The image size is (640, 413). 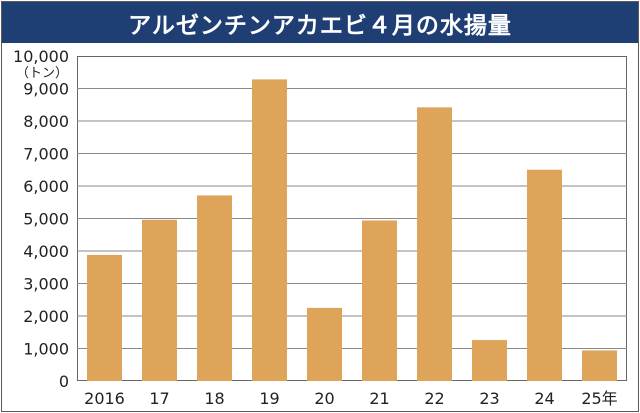 I want to click on x-tick-label: 22, so click(x=434, y=398).